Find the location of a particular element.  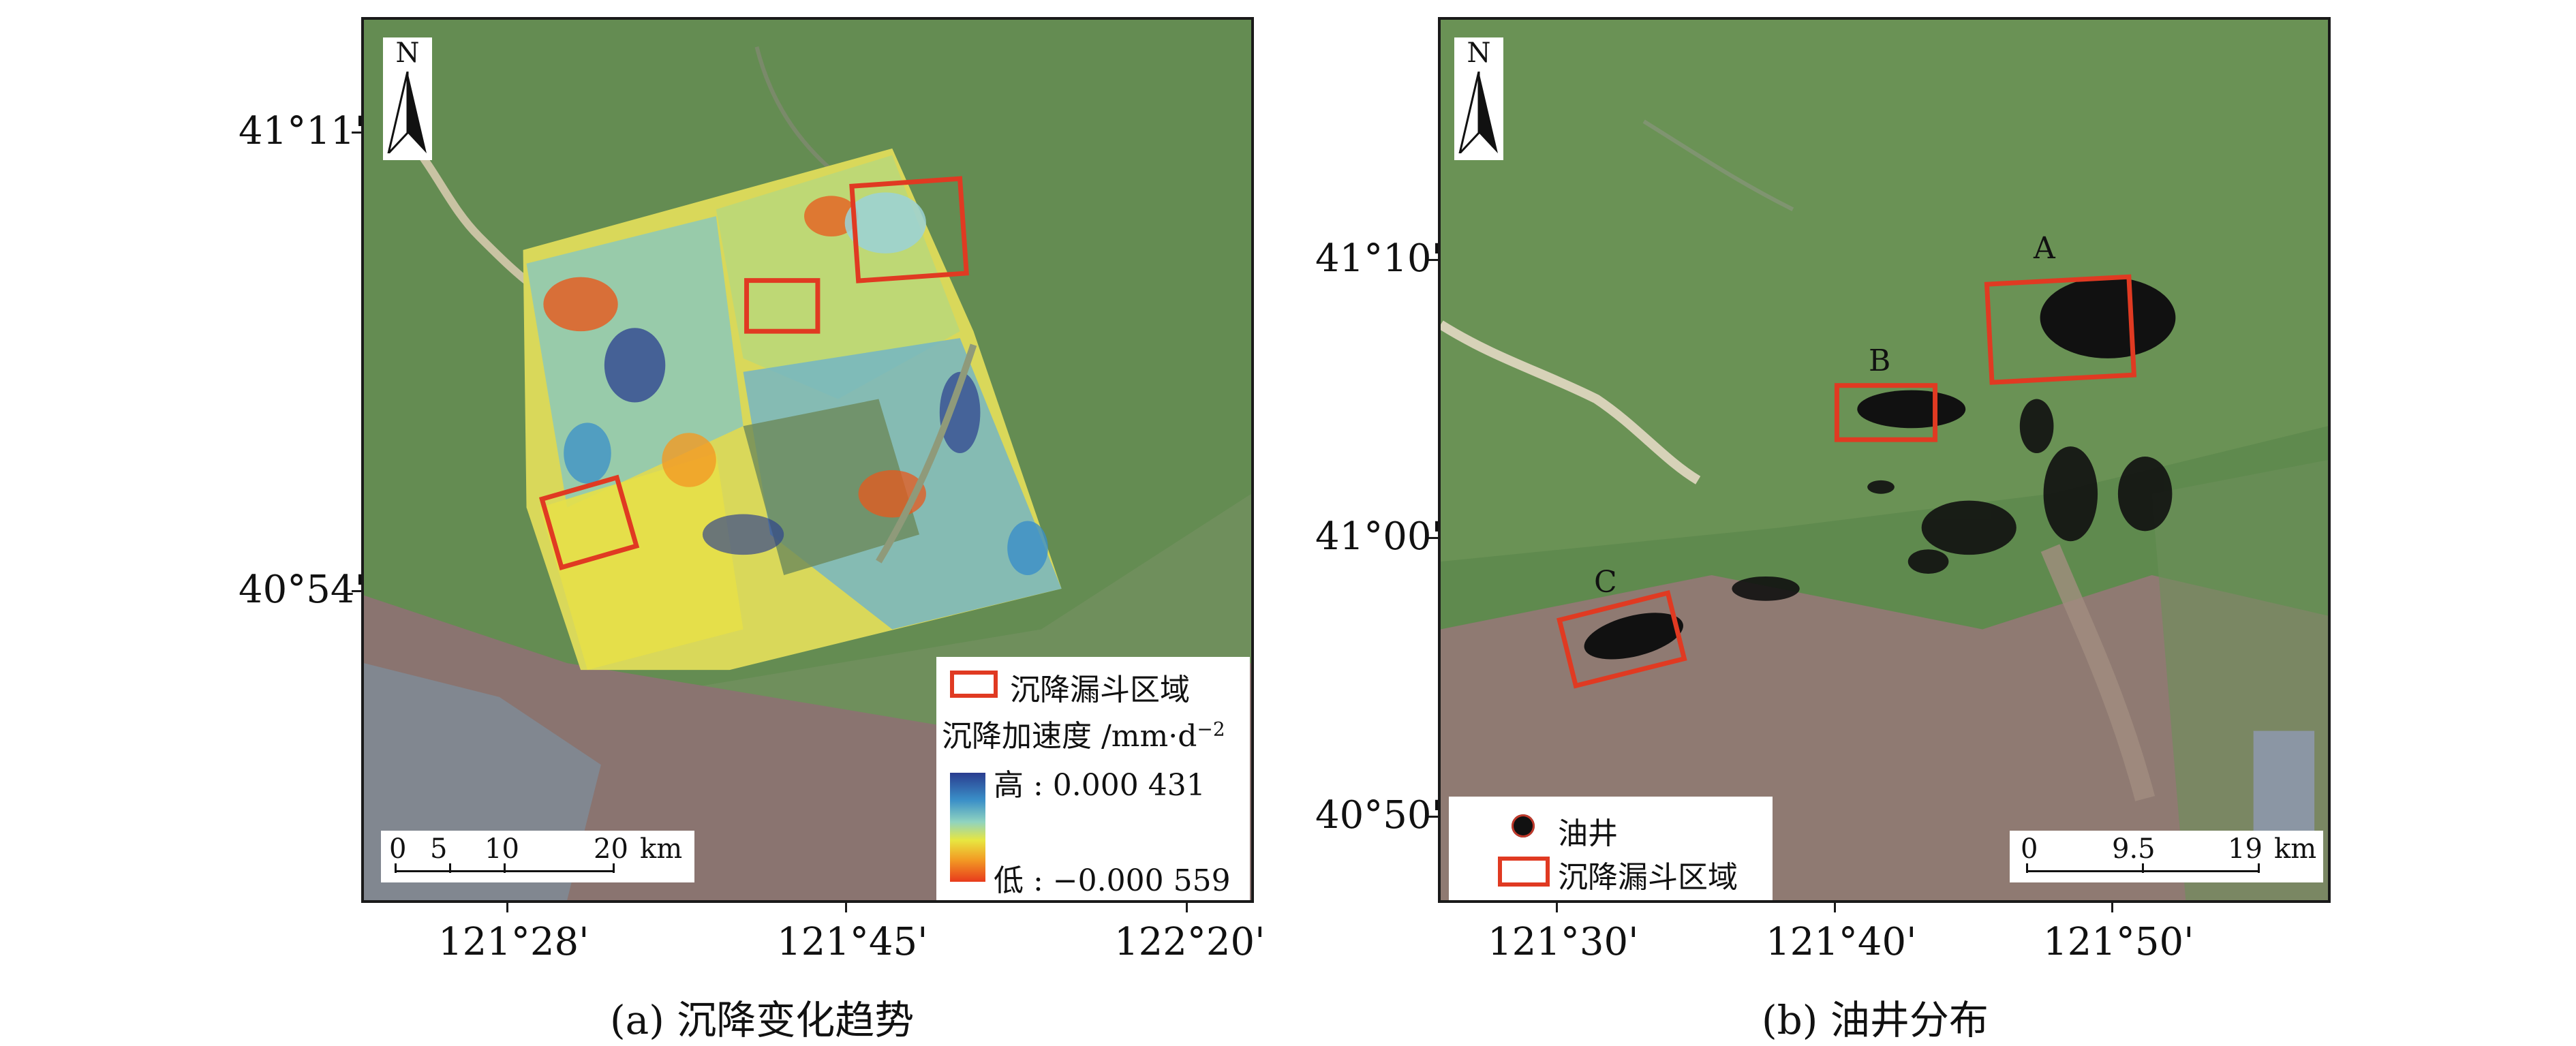

y-tick-b-1: 41°10' is located at coordinates (1379, 258).